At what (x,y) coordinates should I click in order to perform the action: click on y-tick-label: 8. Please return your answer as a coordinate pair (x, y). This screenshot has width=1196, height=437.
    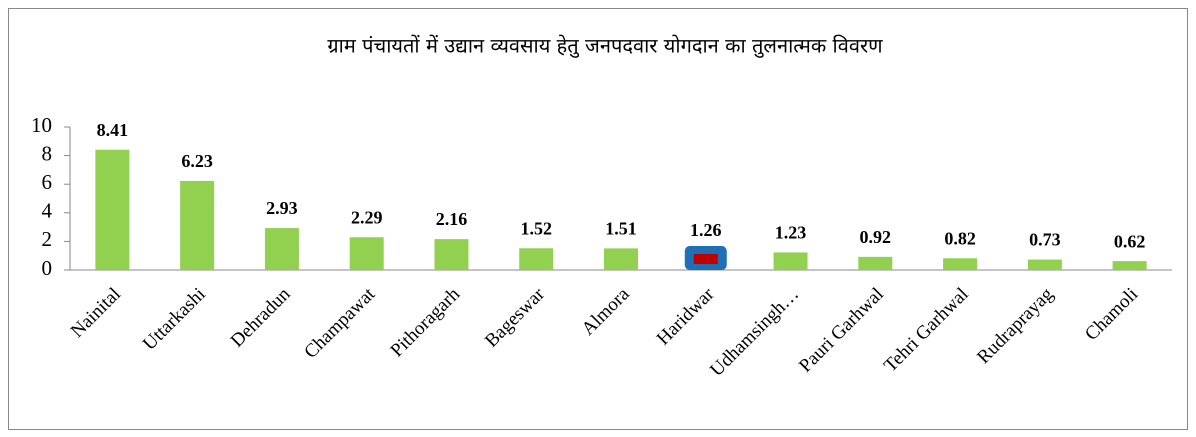
    Looking at the image, I should click on (47, 153).